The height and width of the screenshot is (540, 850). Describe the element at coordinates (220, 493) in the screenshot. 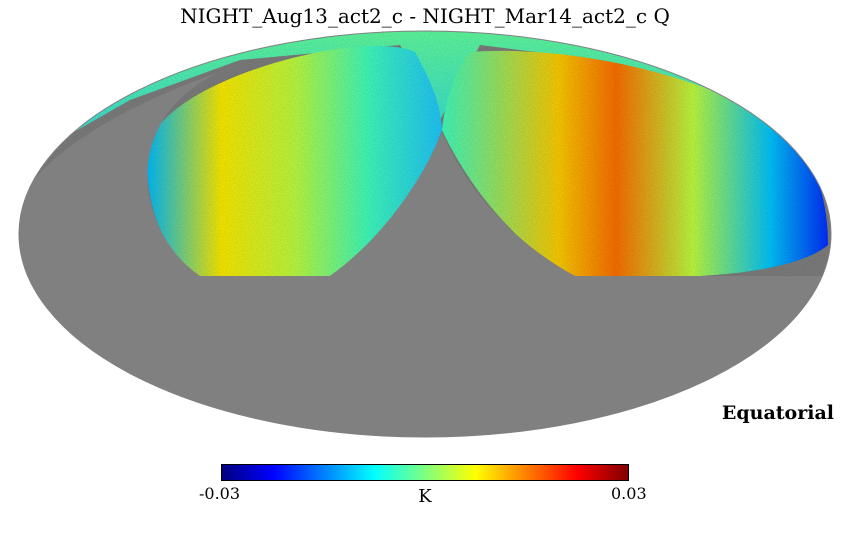

I see `colorbar-min-label: -0.03` at that location.